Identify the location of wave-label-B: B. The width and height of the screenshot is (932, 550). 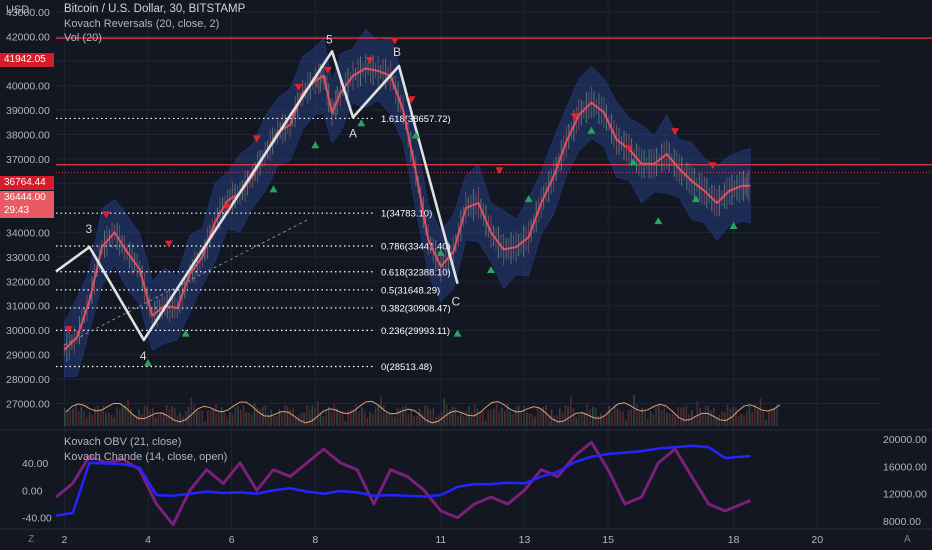
(397, 52).